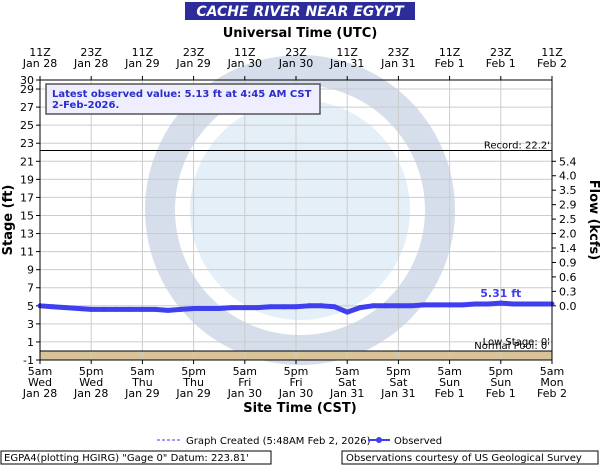 Image resolution: width=600 pixels, height=465 pixels. I want to click on latest-box-frame, so click(183, 99).